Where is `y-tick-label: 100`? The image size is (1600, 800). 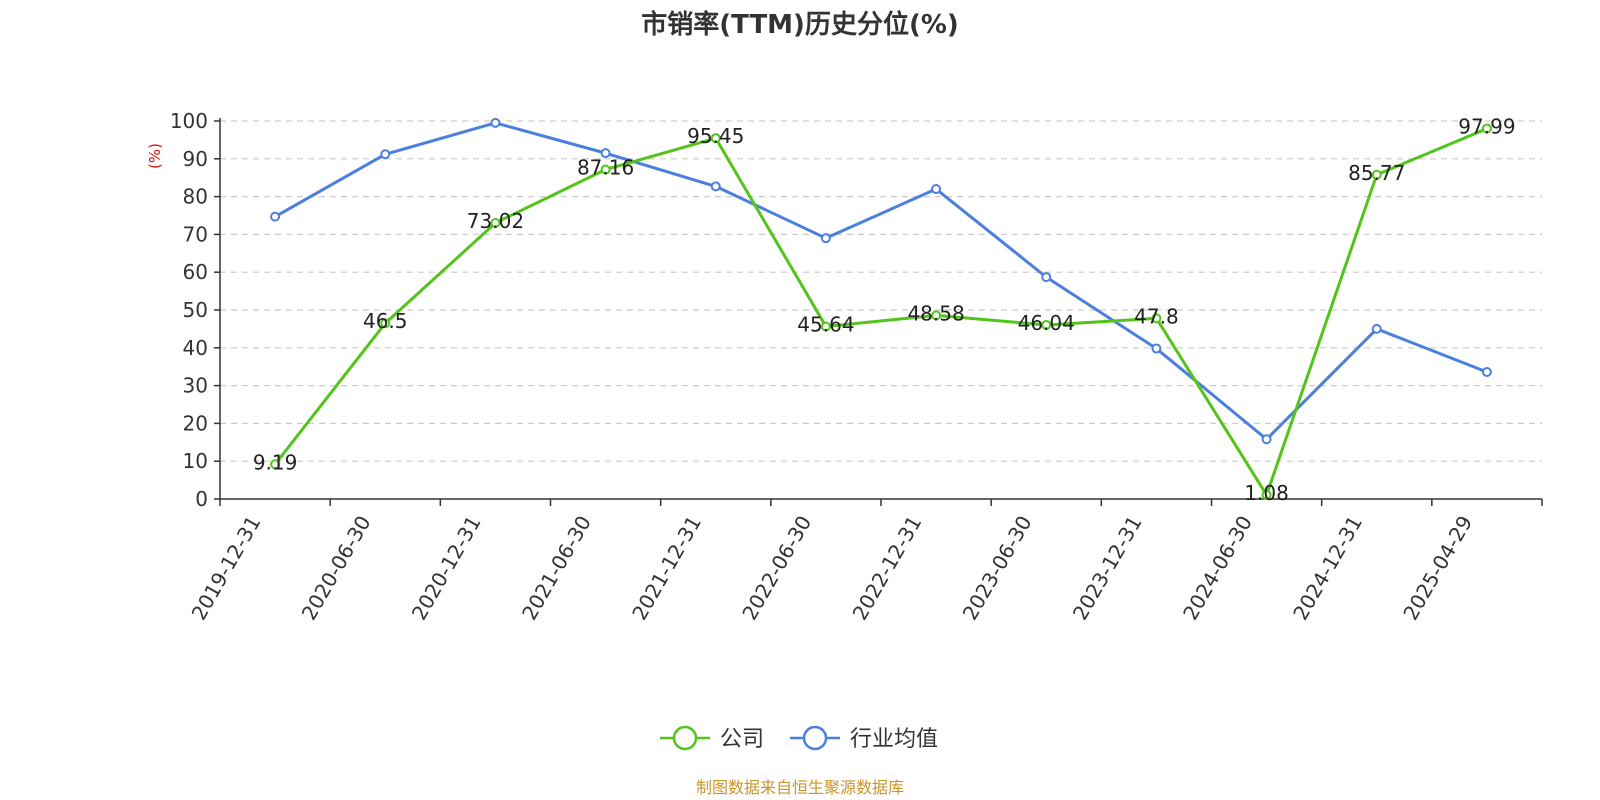
y-tick-label: 100 is located at coordinates (189, 121).